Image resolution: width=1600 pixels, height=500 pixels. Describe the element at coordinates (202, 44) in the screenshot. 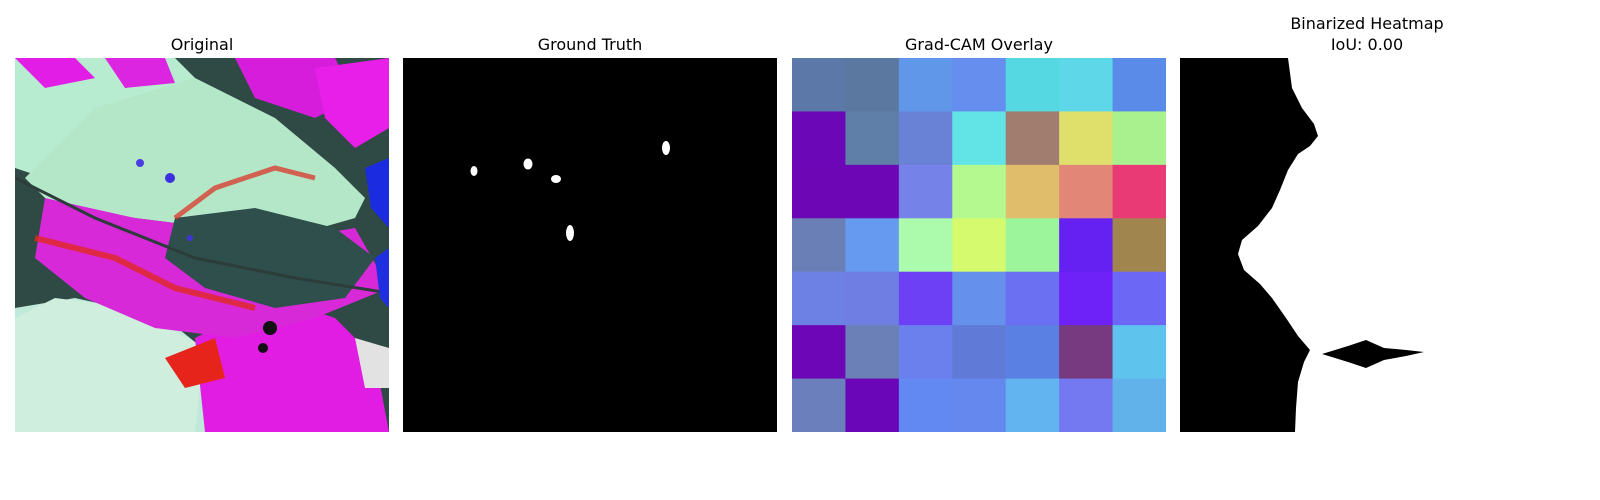

I see `original-title: Original` at that location.